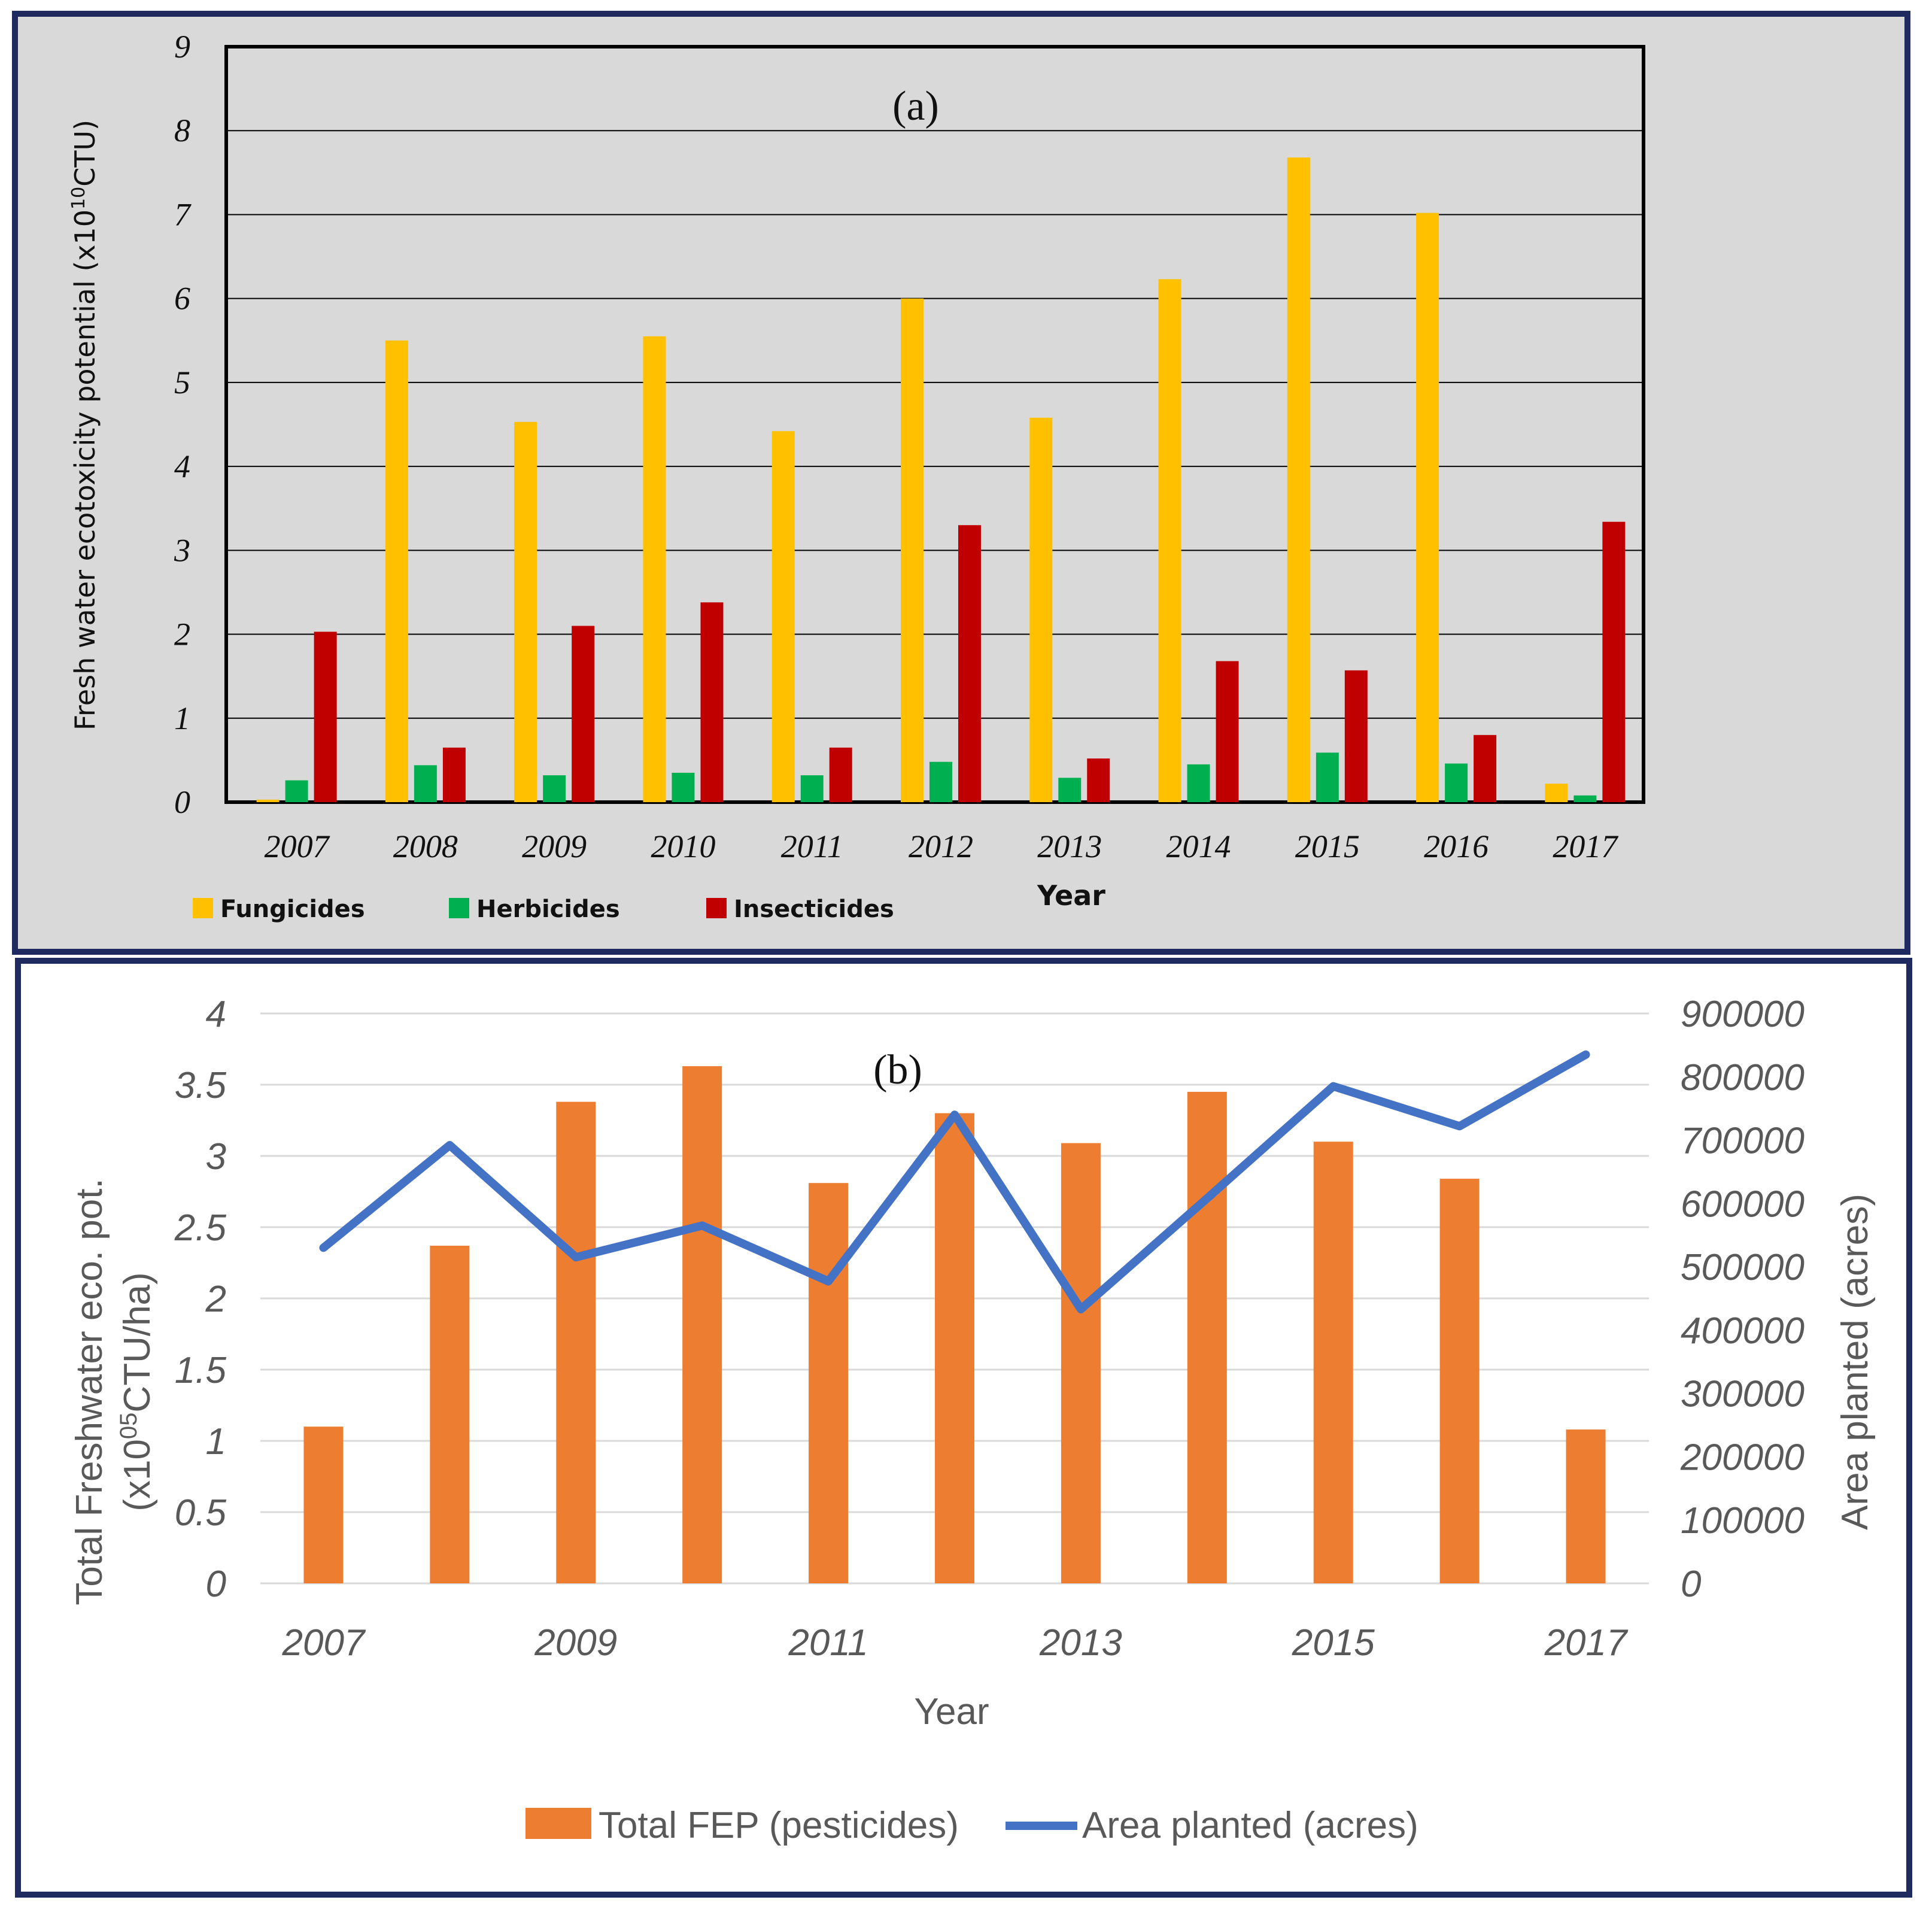 This screenshot has height=1906, width=1932. I want to click on panel-a-y-tick-label: 0, so click(182, 802).